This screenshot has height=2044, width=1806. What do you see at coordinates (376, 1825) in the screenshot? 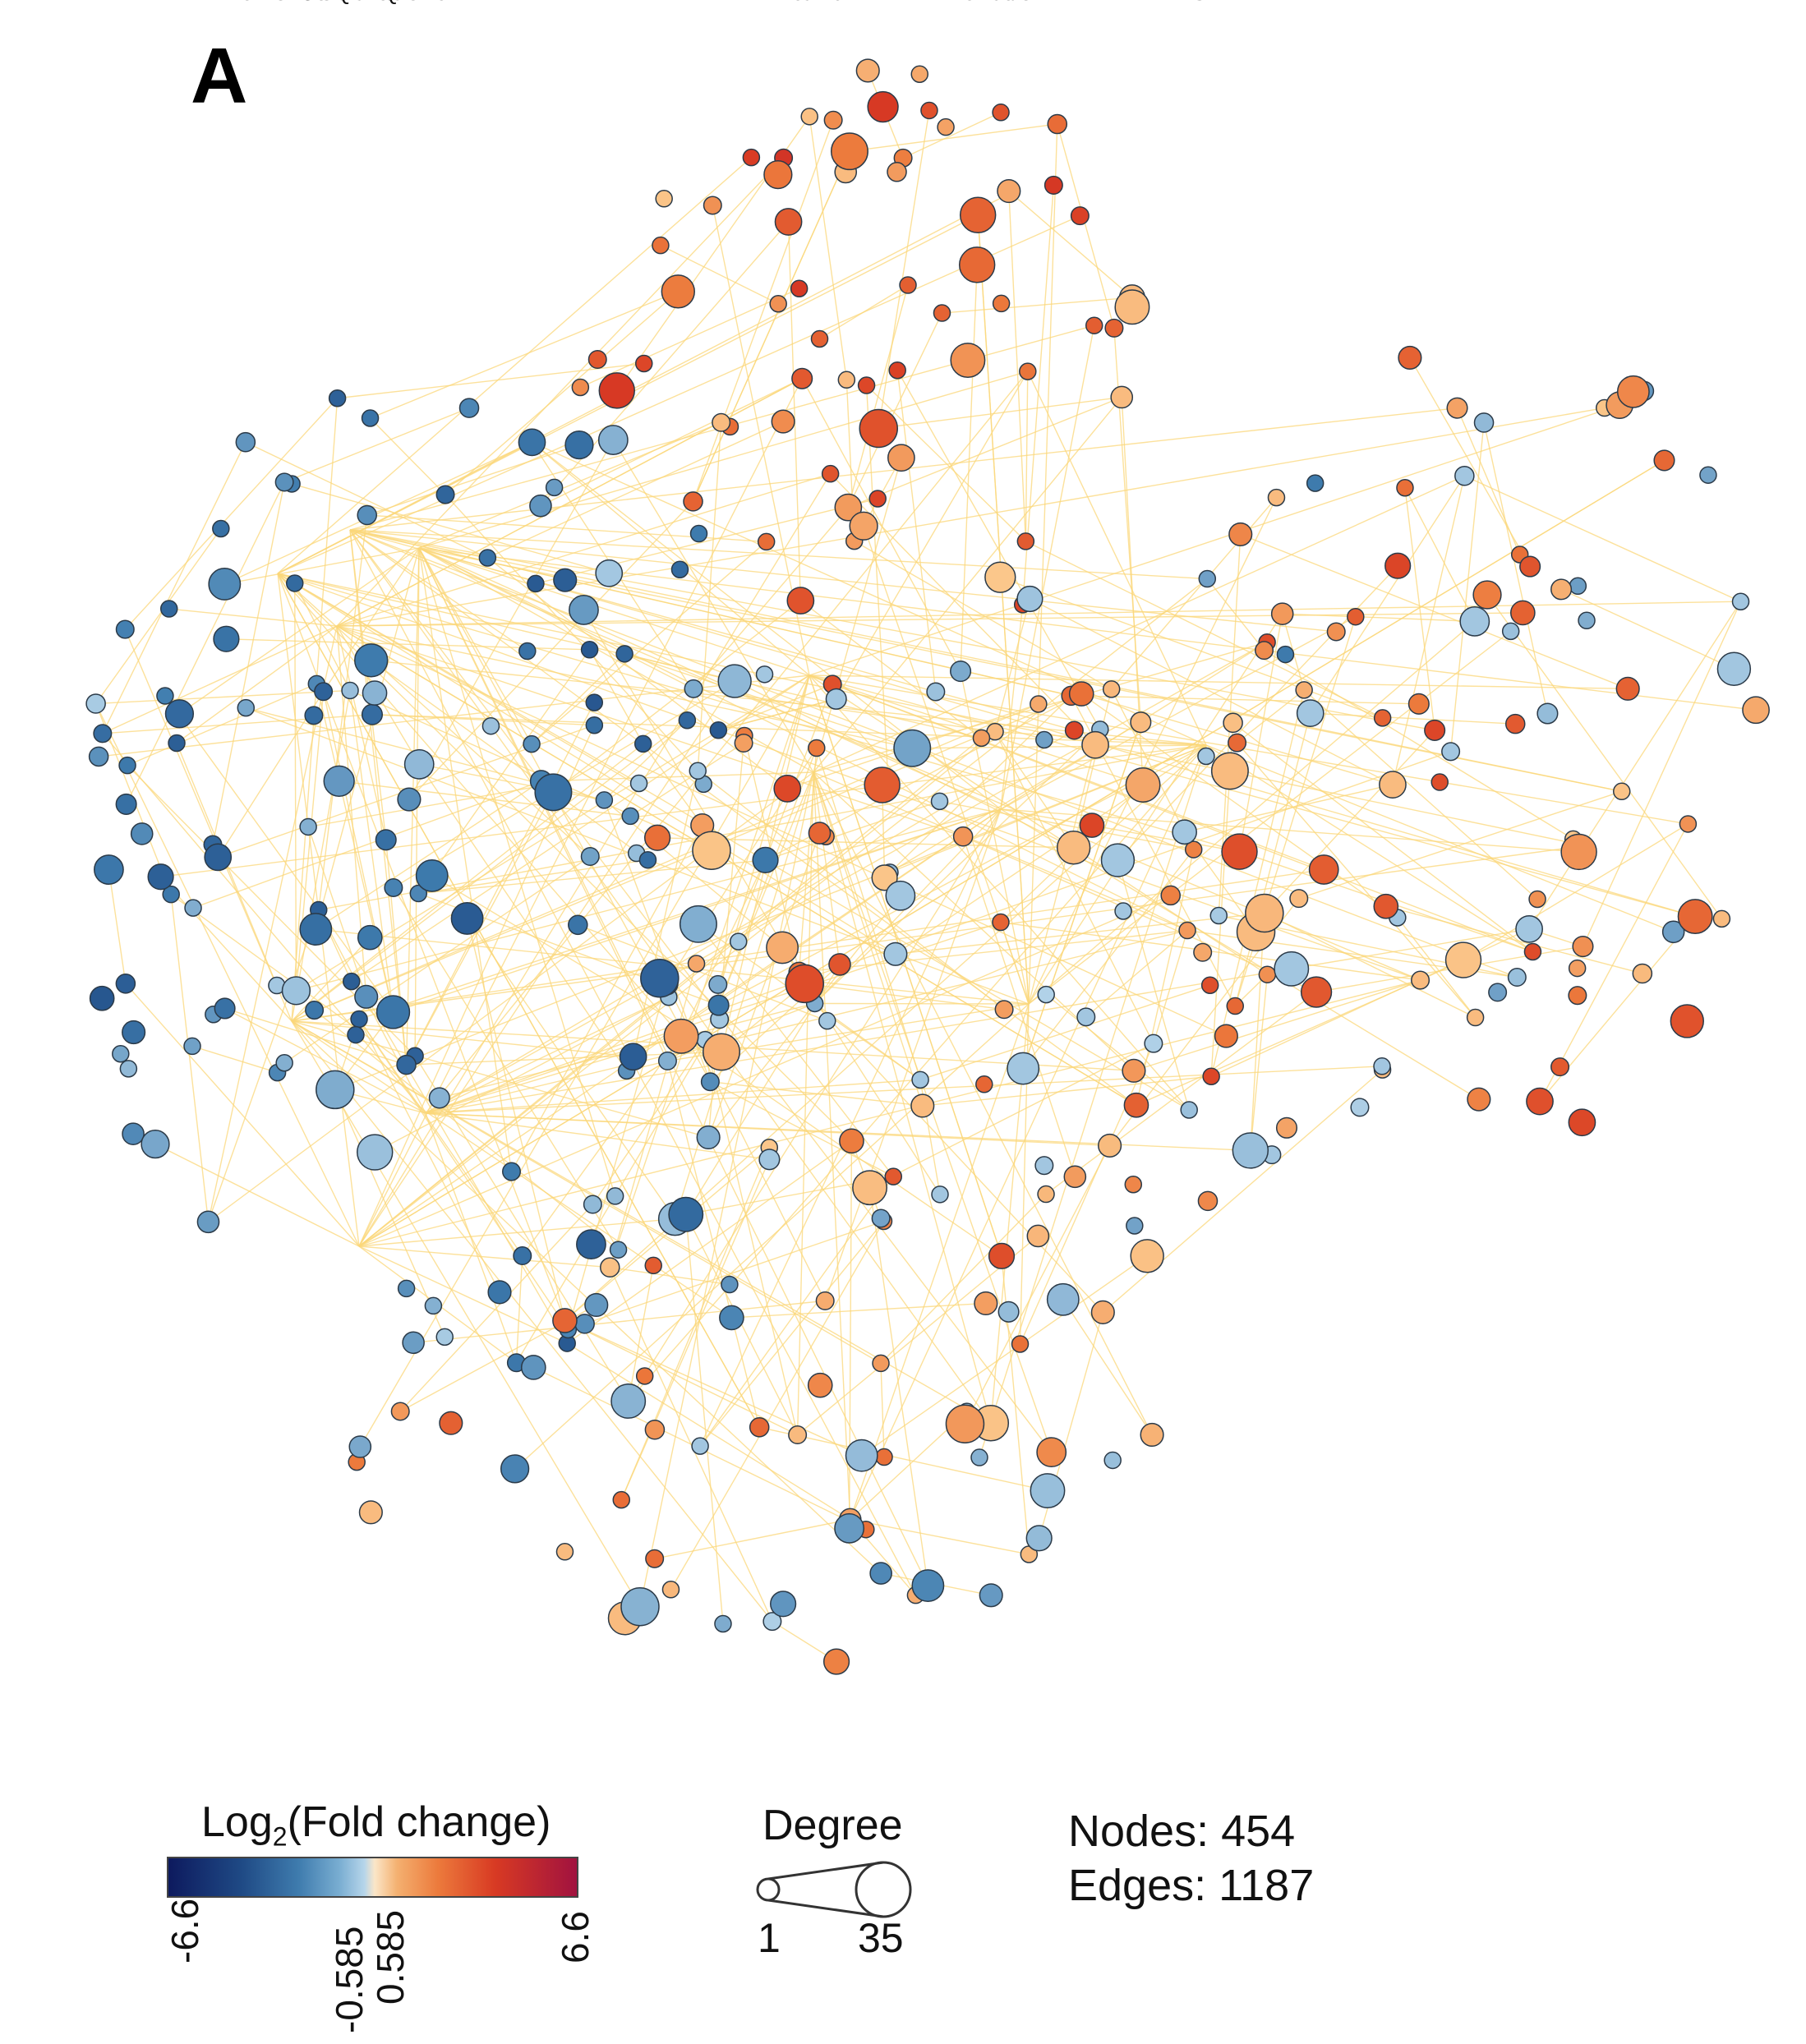
I see `colorbar-title: Log2(Fold change)` at bounding box center [376, 1825].